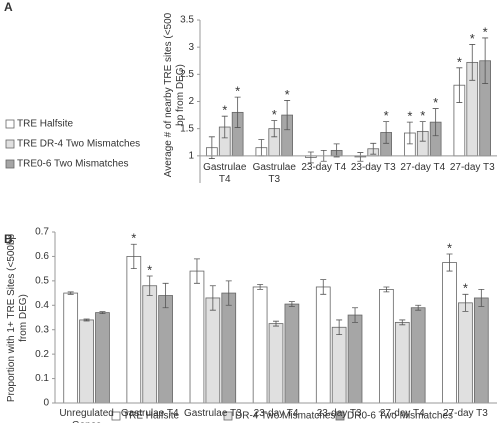 Image resolution: width=500 pixels, height=423 pixels. Describe the element at coordinates (8, 239) in the screenshot. I see `panel-label: B` at that location.